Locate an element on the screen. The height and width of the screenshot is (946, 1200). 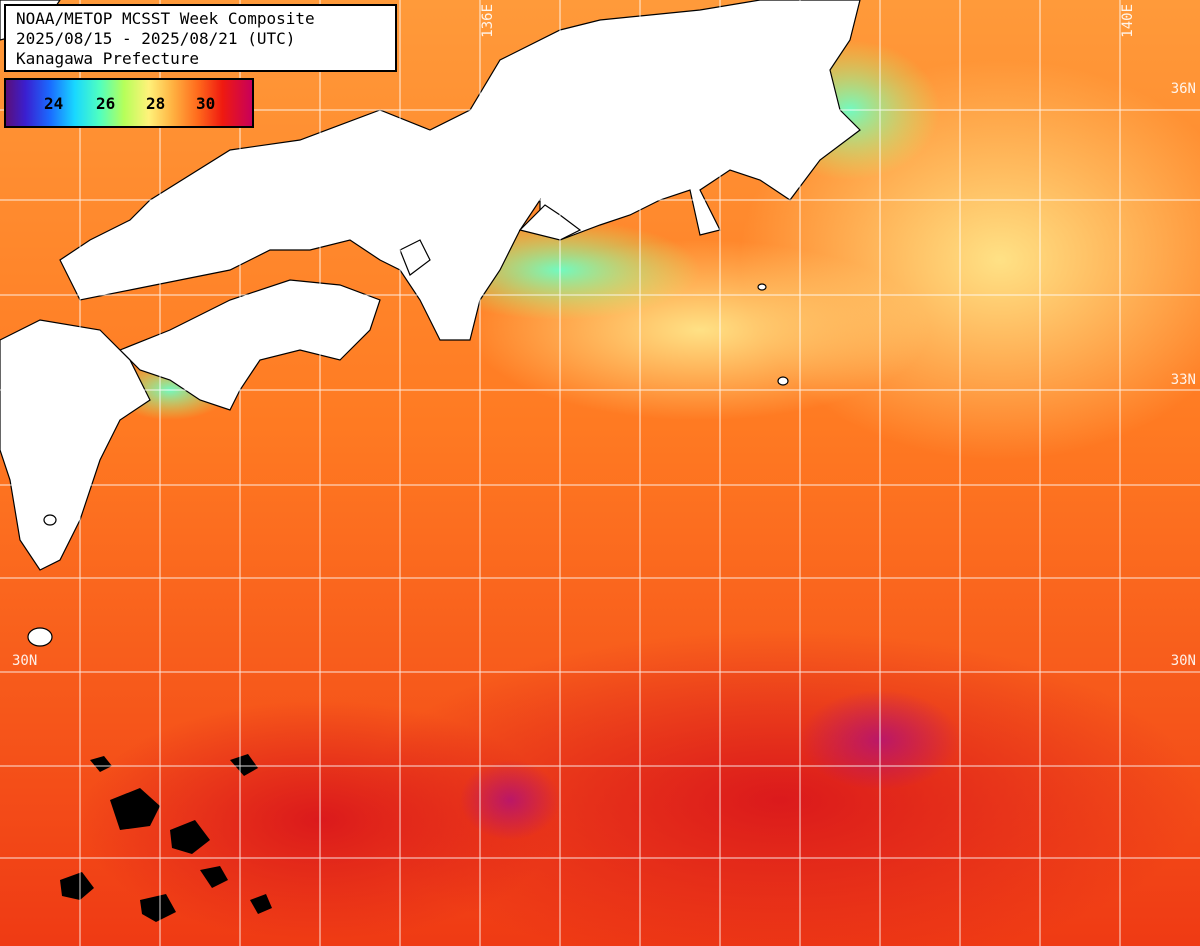
lat-label-33n-right: 33N is located at coordinates (1183, 380).